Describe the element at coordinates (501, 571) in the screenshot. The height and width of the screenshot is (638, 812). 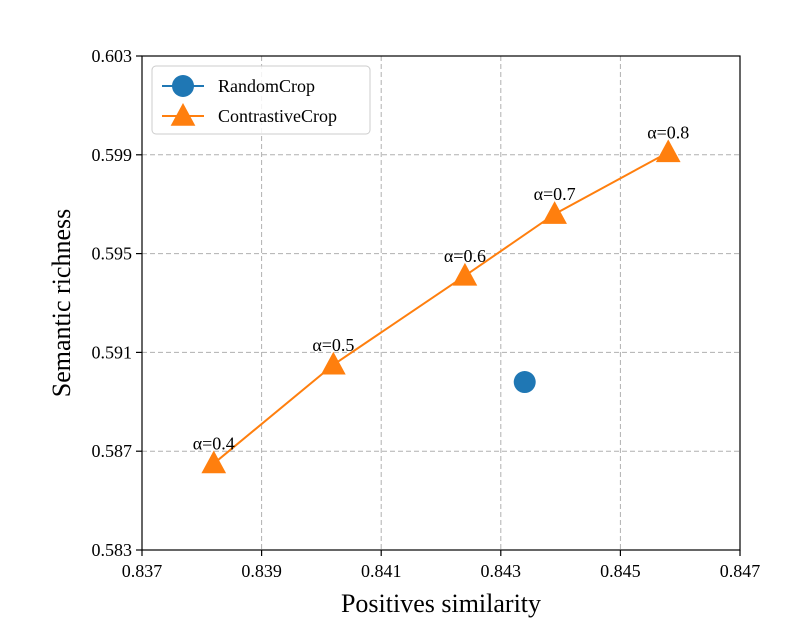
I see `x-tick-label: 0.843` at that location.